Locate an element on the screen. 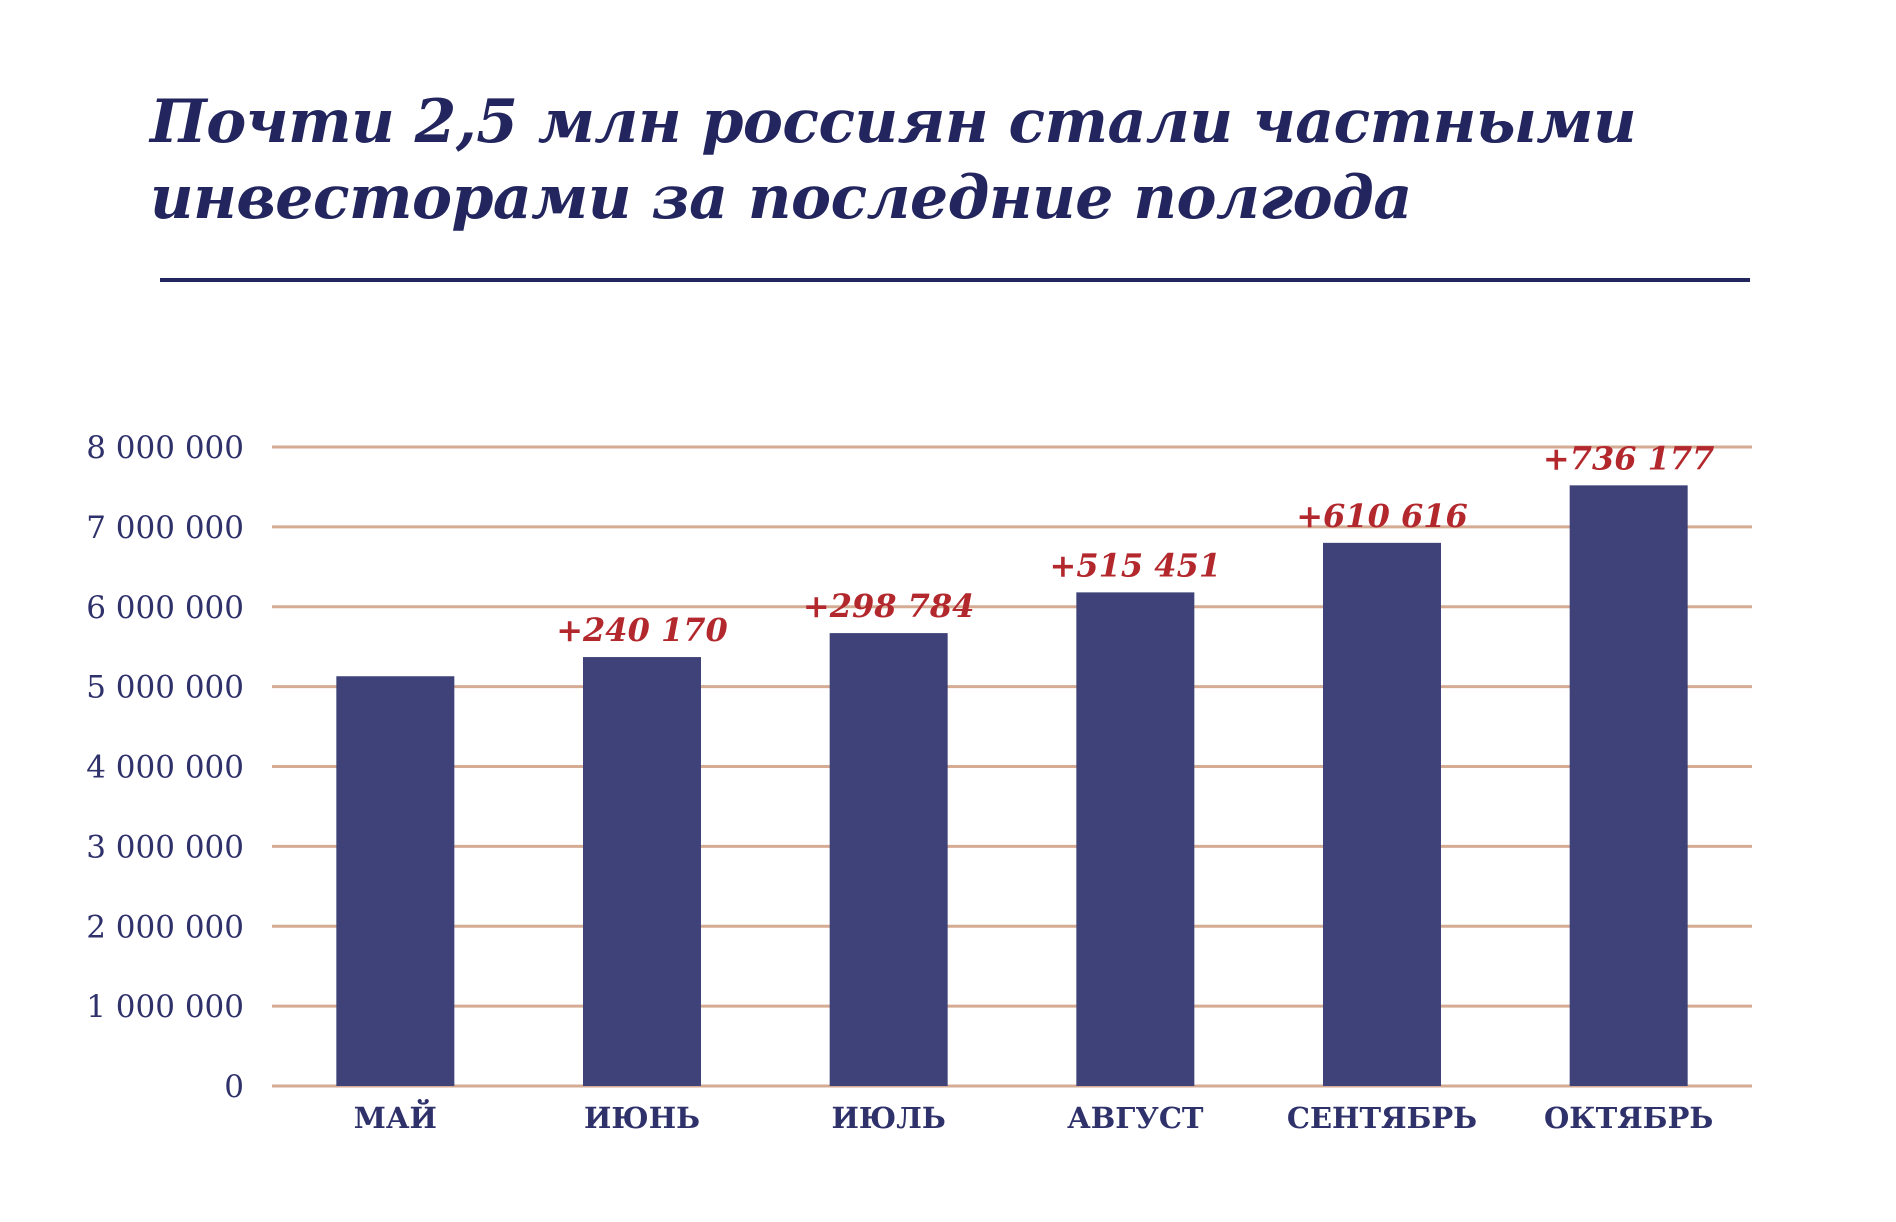 The height and width of the screenshot is (1222, 1896). y-tick-label: 3 000 000 is located at coordinates (165, 847).